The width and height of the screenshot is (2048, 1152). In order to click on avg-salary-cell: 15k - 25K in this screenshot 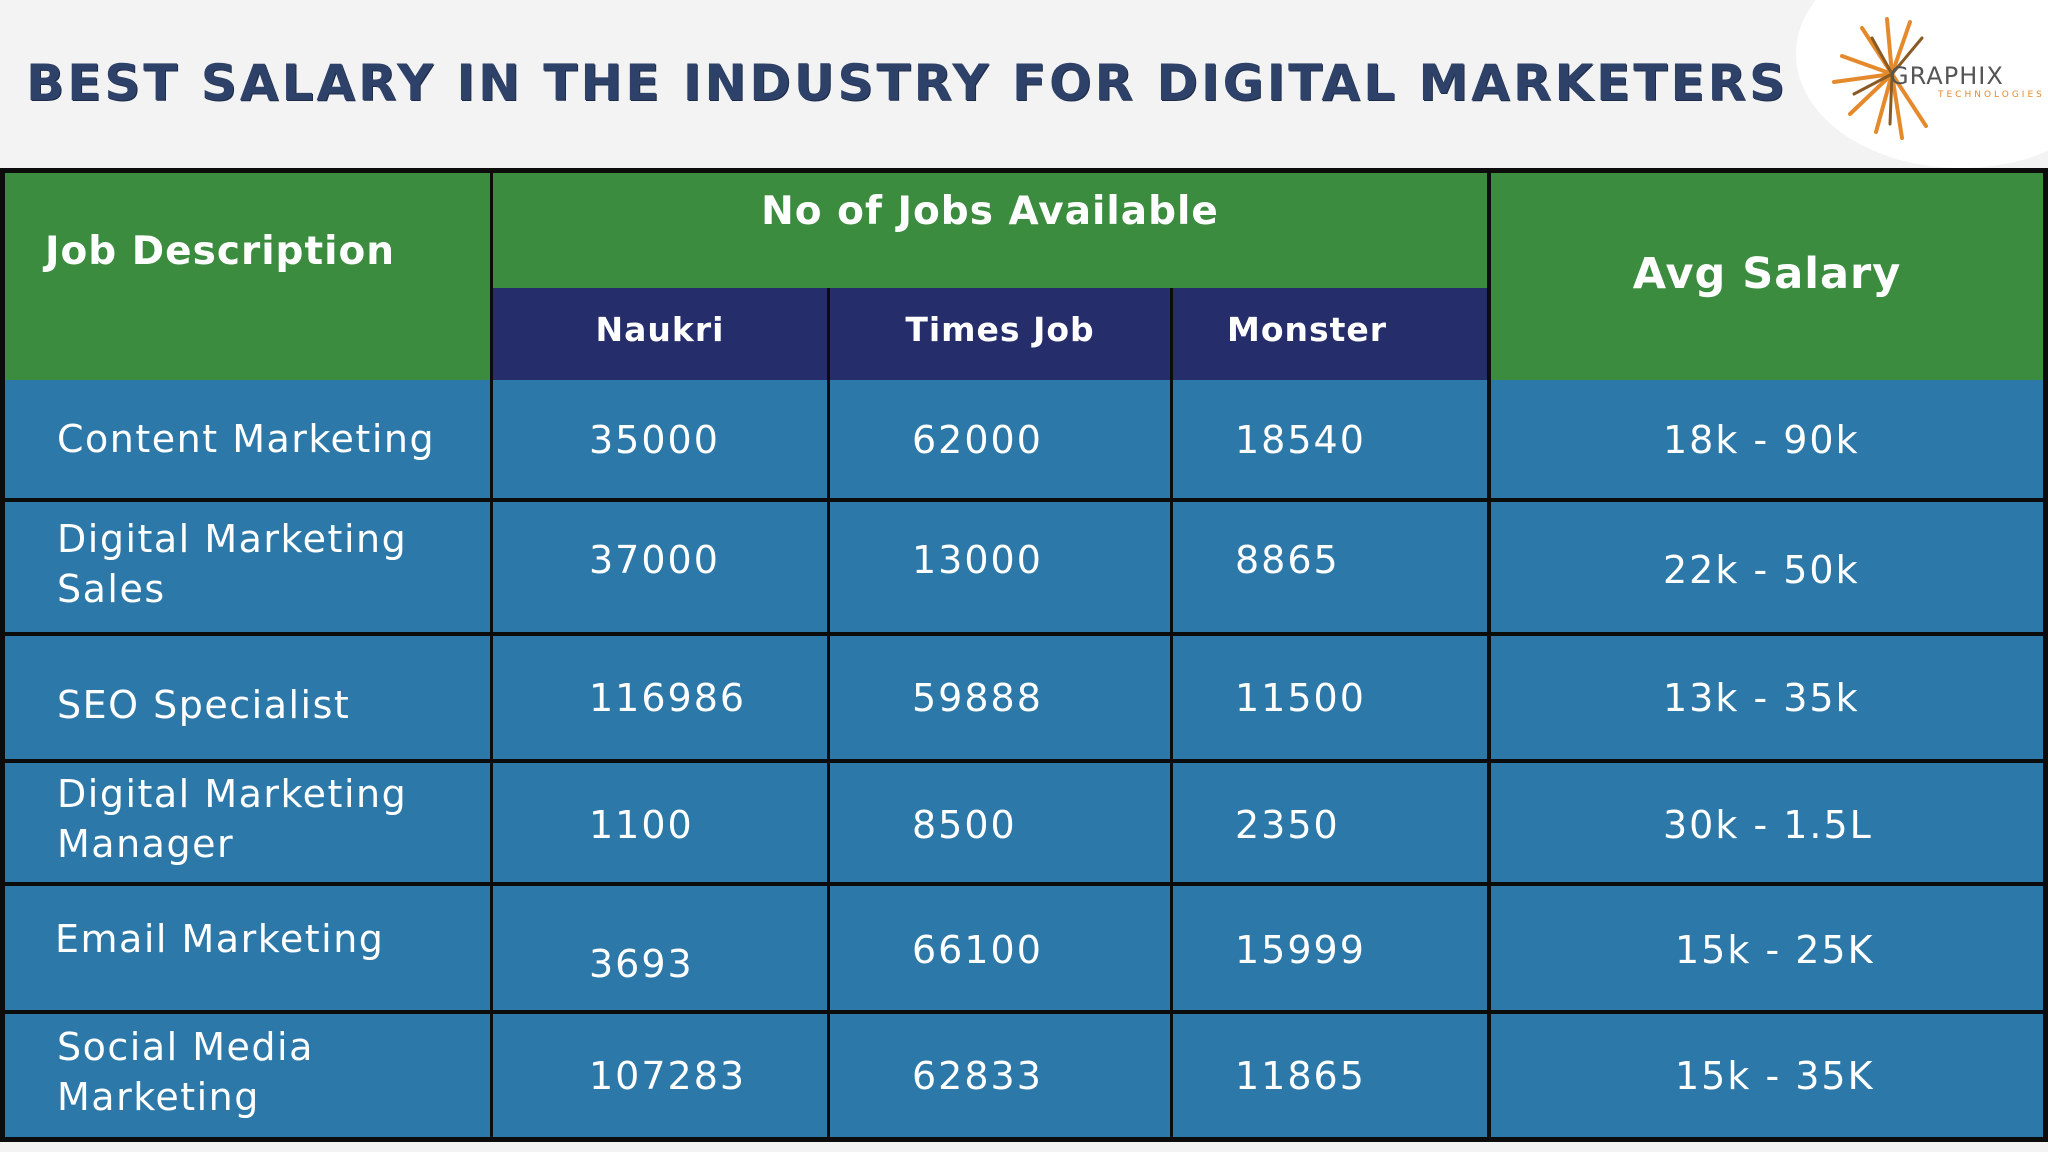, I will do `click(1767, 948)`.